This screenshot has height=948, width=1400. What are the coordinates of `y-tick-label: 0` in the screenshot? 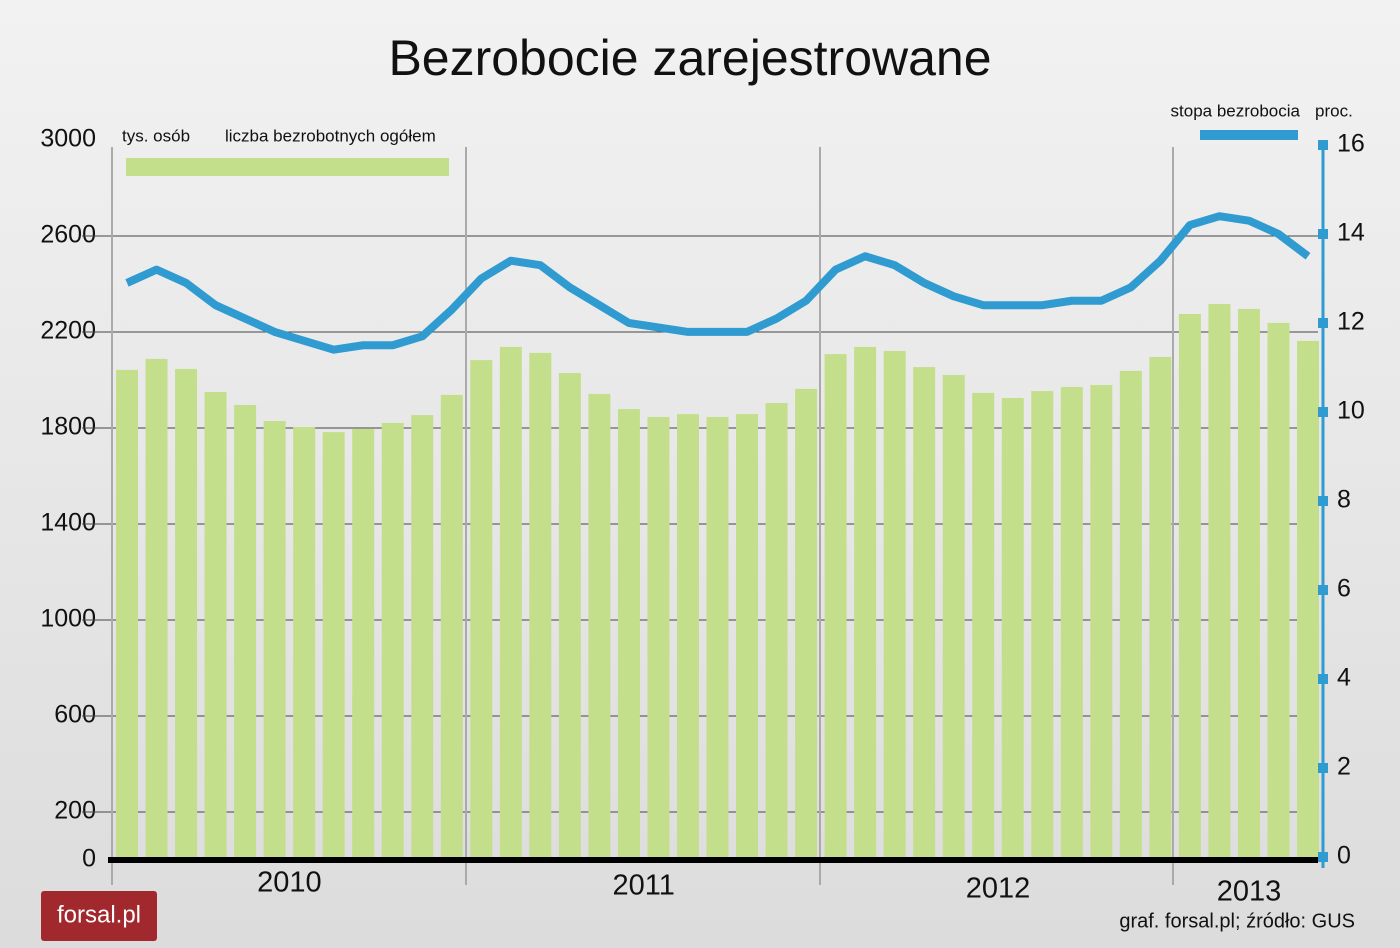 It's located at (89, 859).